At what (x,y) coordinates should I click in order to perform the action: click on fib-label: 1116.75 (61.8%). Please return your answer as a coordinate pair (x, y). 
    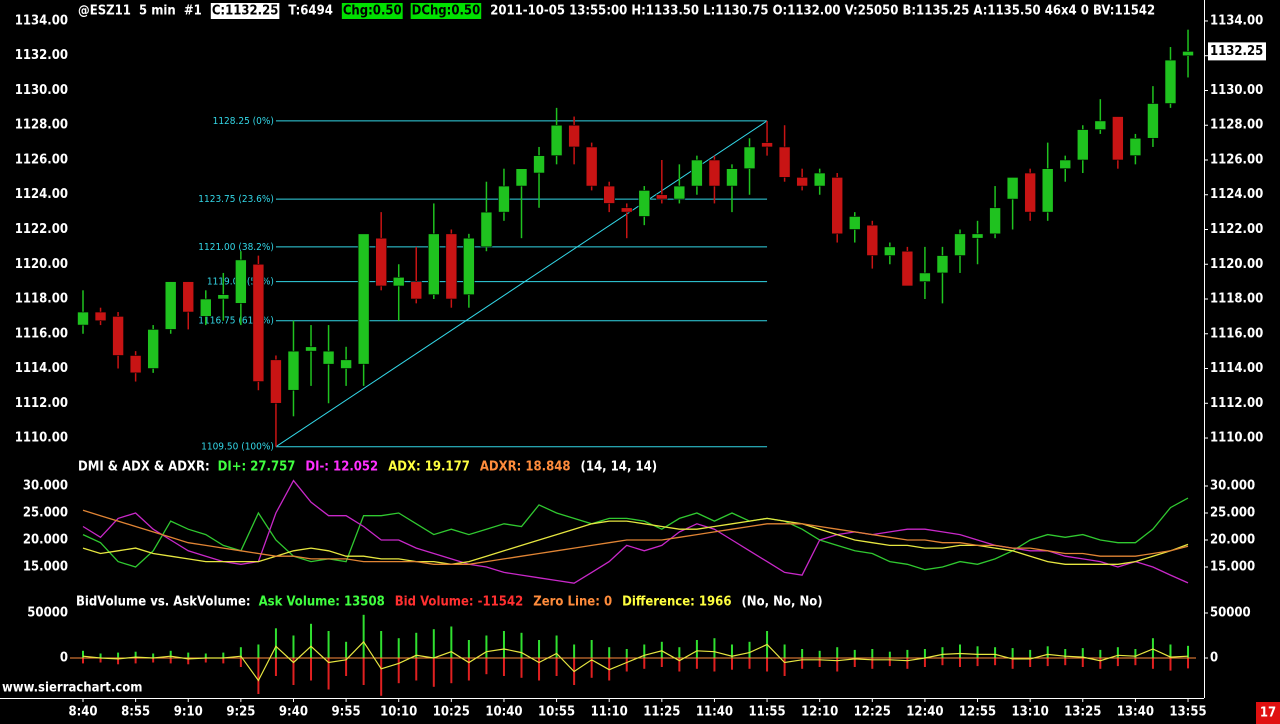
    Looking at the image, I should click on (236, 321).